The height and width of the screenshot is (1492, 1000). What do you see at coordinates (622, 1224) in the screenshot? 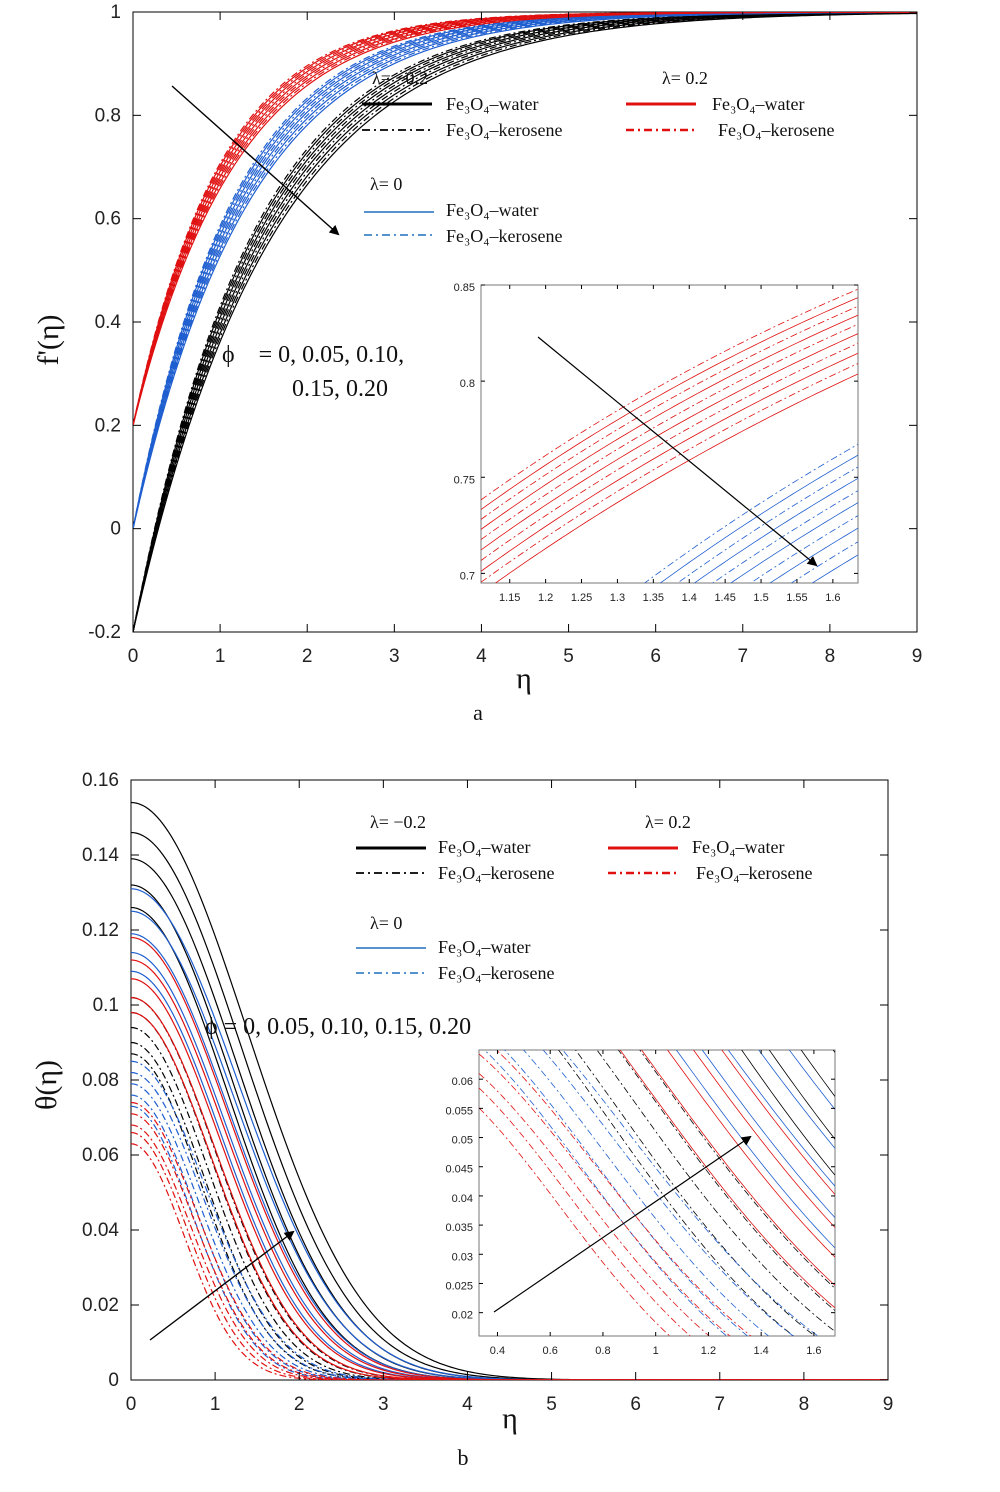
I see `panel-b-inset-arrow` at bounding box center [622, 1224].